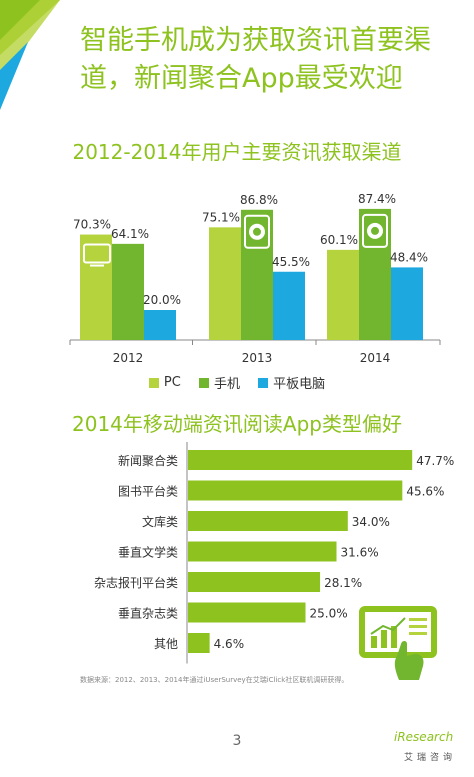 The height and width of the screenshot is (777, 474). What do you see at coordinates (409, 257) in the screenshot?
I see `bar-value-label: 48.4%` at bounding box center [409, 257].